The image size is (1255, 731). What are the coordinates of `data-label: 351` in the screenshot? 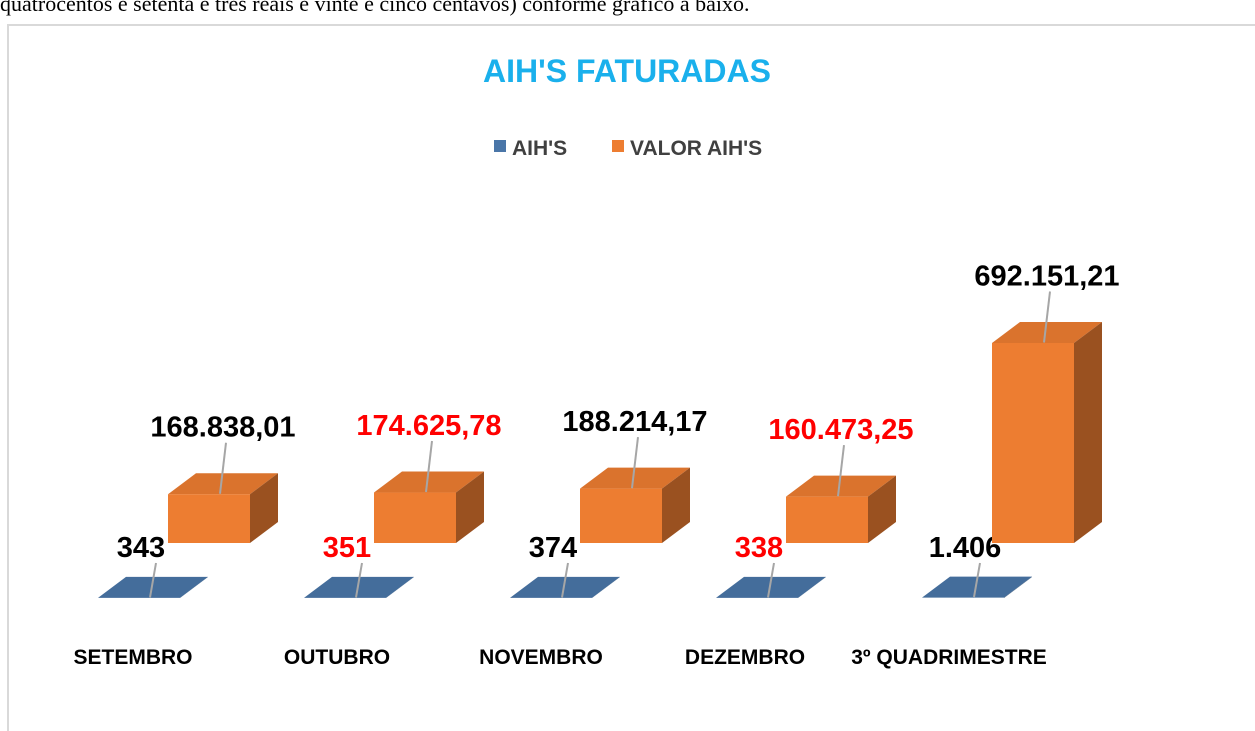 It's located at (347, 548).